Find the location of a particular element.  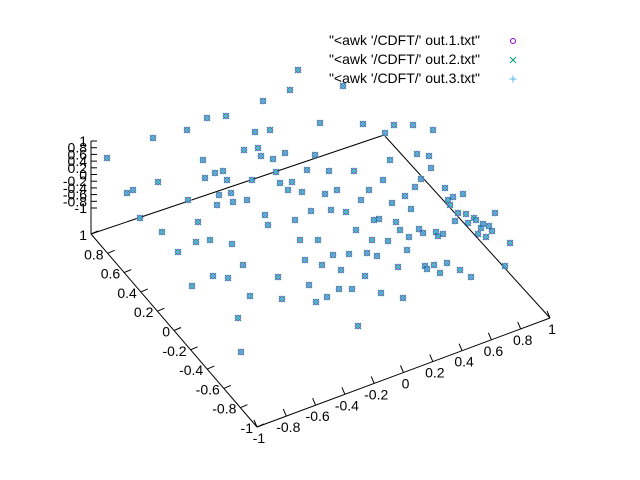

y-tick-label: -0.8 is located at coordinates (224, 409).